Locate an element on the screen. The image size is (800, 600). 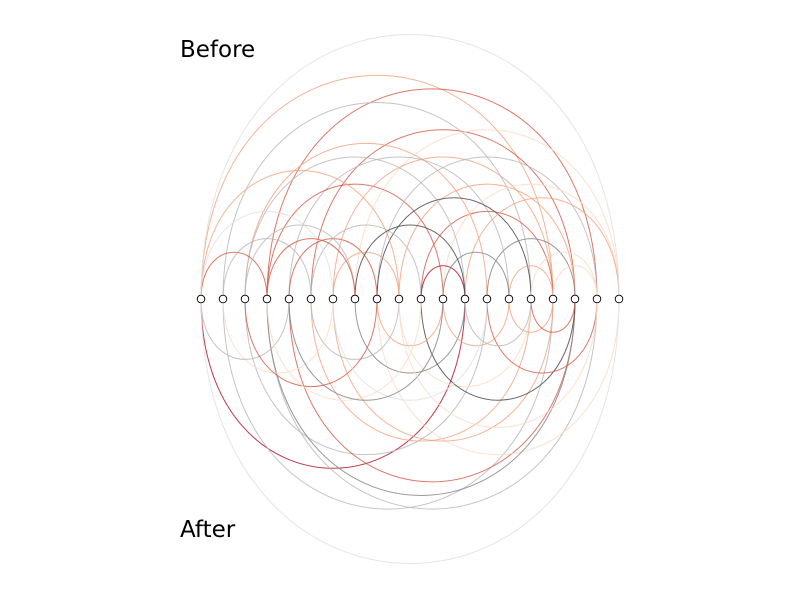
before-label: Before is located at coordinates (218, 50).